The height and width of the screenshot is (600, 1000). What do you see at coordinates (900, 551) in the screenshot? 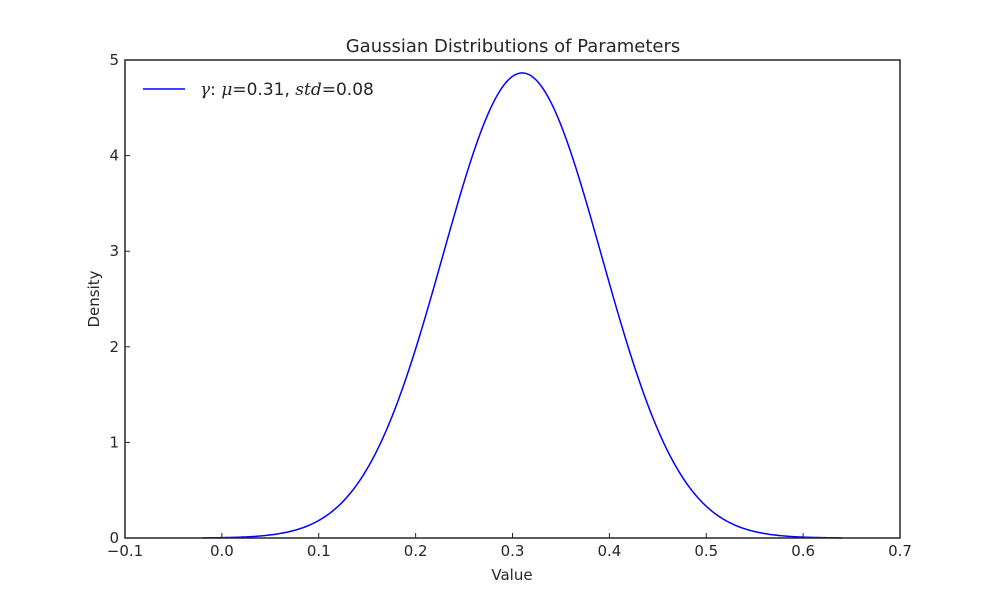
I see `x-tick-label: 0.7` at bounding box center [900, 551].